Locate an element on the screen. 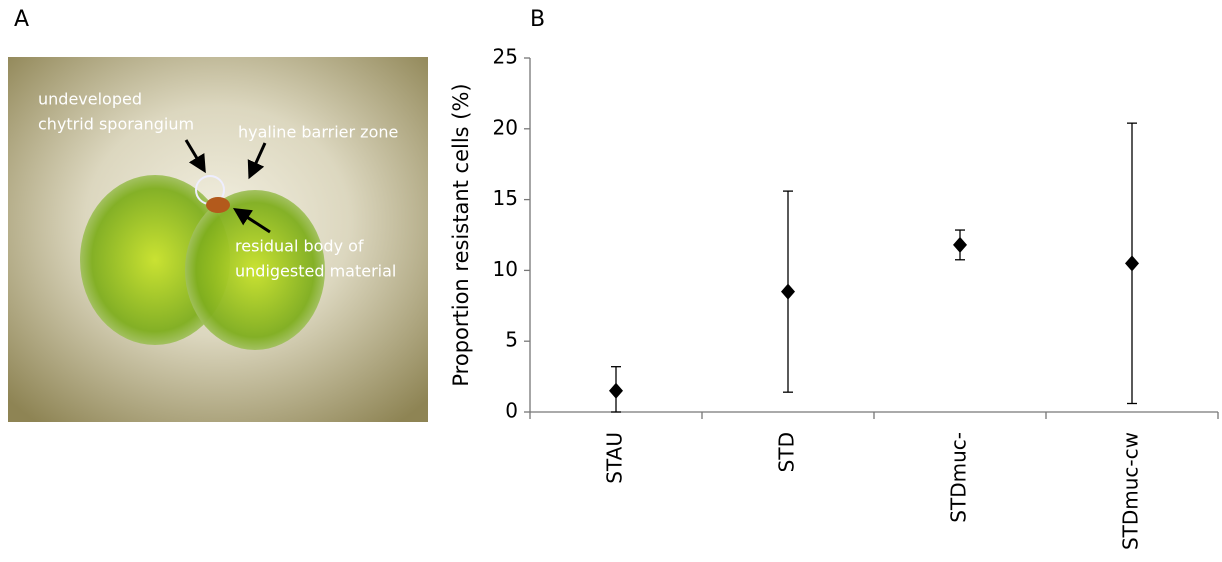  y-tick-label: 5 is located at coordinates (511, 340).